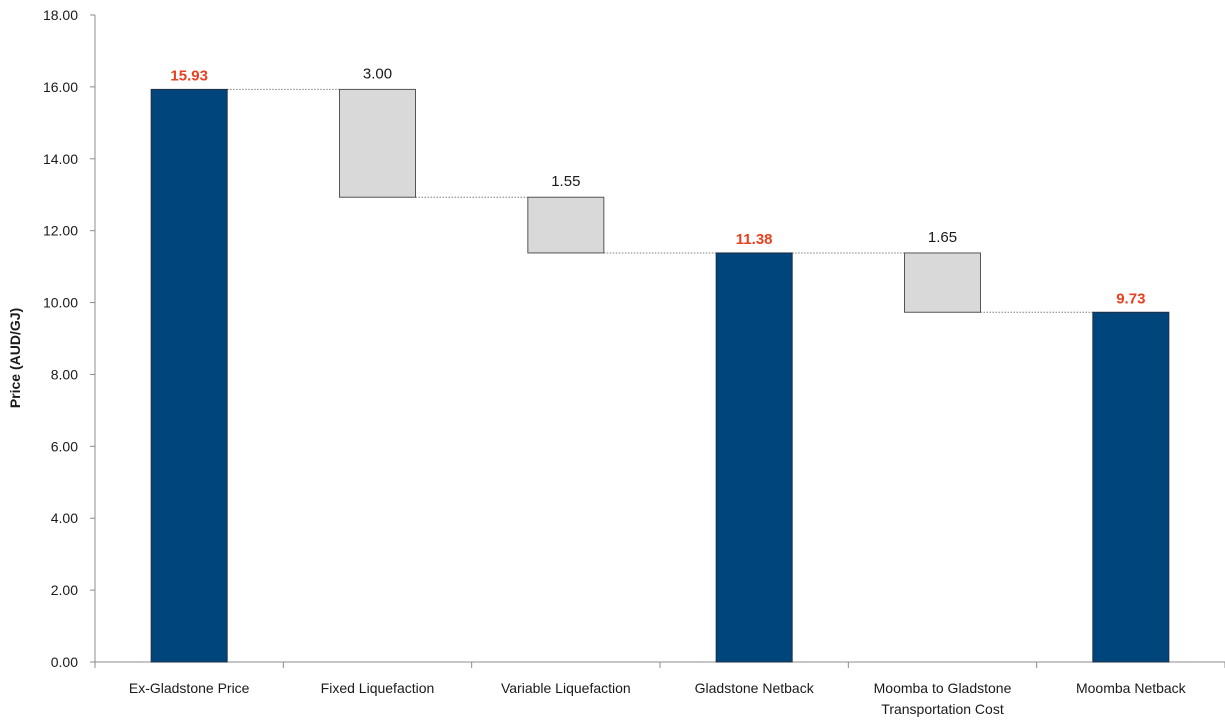 This screenshot has width=1225, height=722. What do you see at coordinates (64, 662) in the screenshot?
I see `y-tick-label: 0.00` at bounding box center [64, 662].